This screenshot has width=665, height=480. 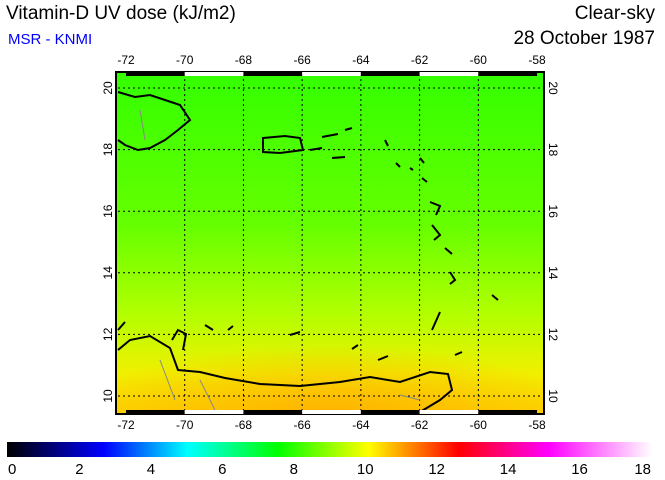 I want to click on colorbar-tick-label: 0, so click(x=12, y=469).